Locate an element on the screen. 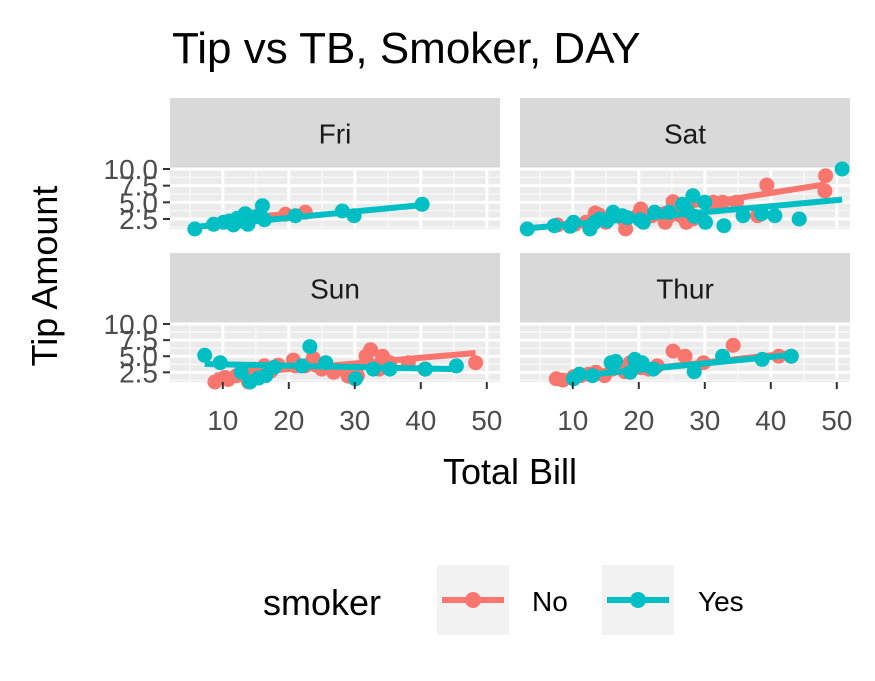  facet-sun: Sun 2.55.07.510.0 10 20 30 40 50 is located at coordinates (303, 344).